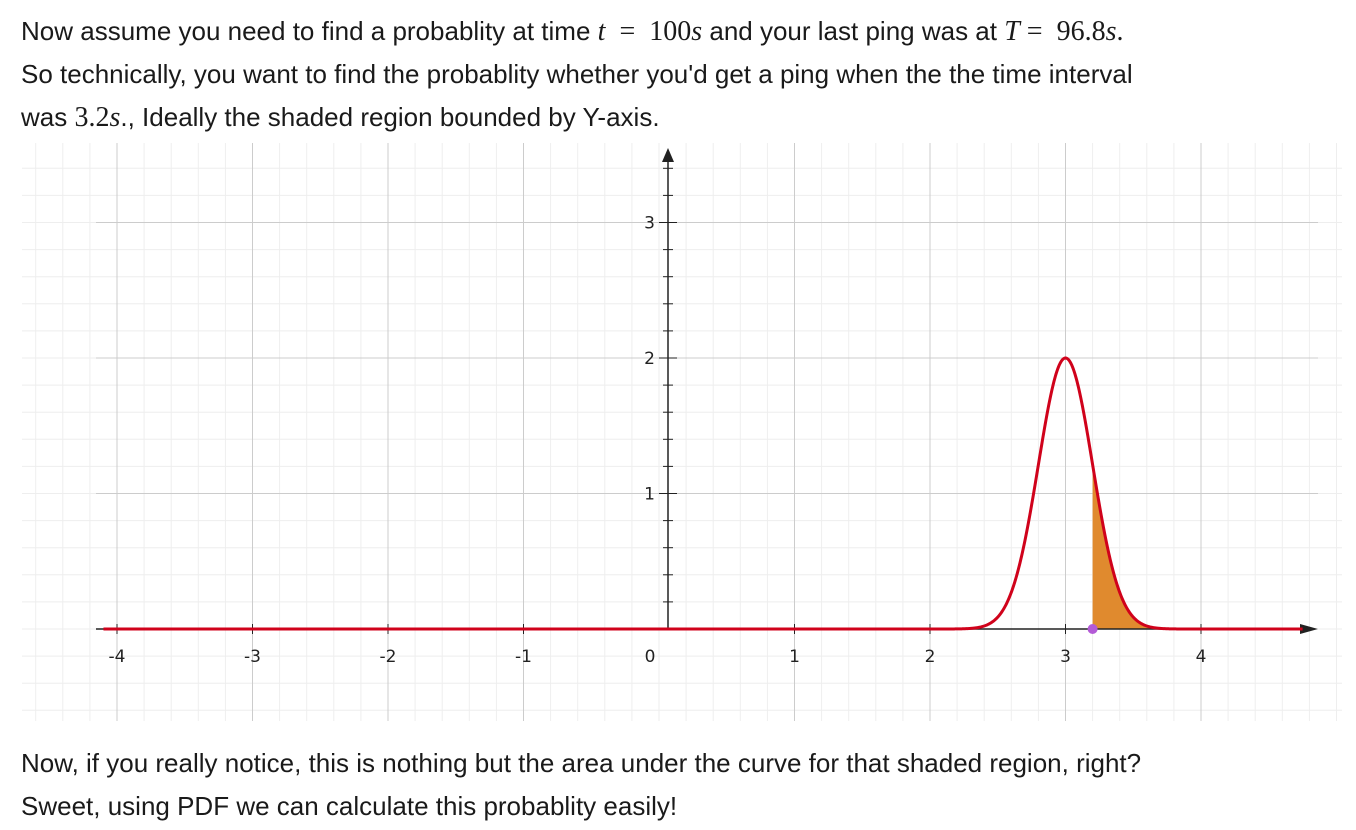 Image resolution: width=1356 pixels, height=830 pixels. What do you see at coordinates (649, 359) in the screenshot?
I see `y-tick-label: 2` at bounding box center [649, 359].